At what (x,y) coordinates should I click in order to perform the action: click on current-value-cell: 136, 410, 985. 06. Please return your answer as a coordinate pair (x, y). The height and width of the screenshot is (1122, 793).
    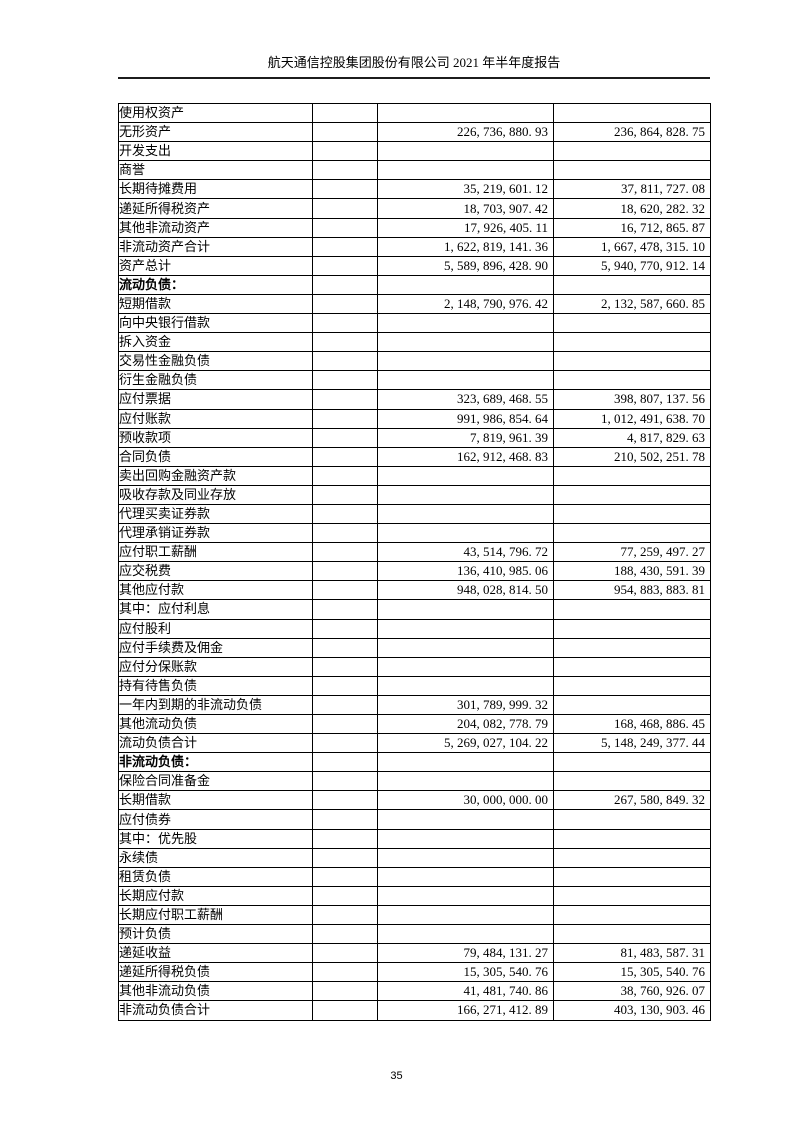
    Looking at the image, I should click on (465, 571).